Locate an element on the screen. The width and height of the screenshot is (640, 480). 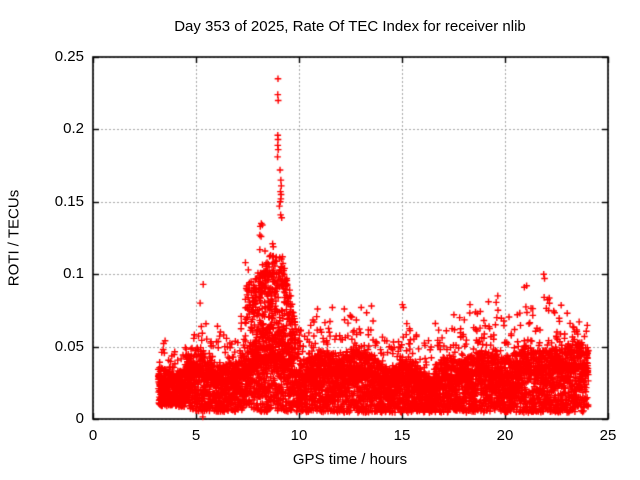
x-axis-title: GPS time / hours is located at coordinates (350, 459).